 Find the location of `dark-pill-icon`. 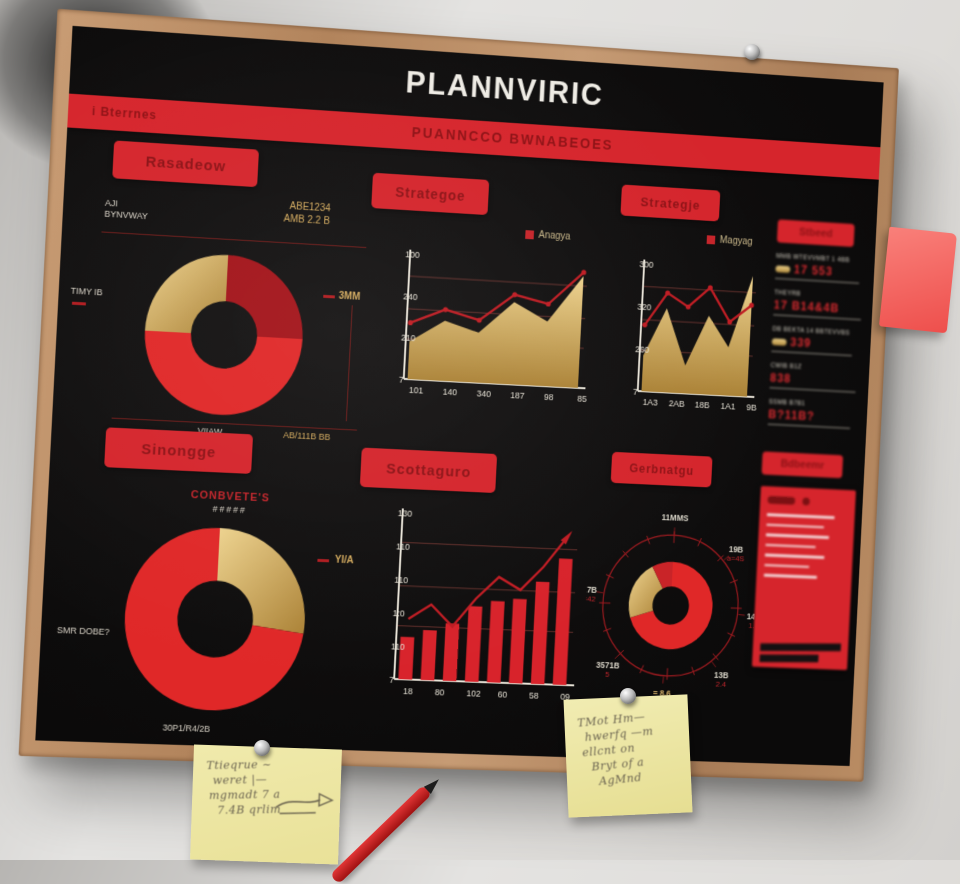

dark-pill-icon is located at coordinates (781, 500).